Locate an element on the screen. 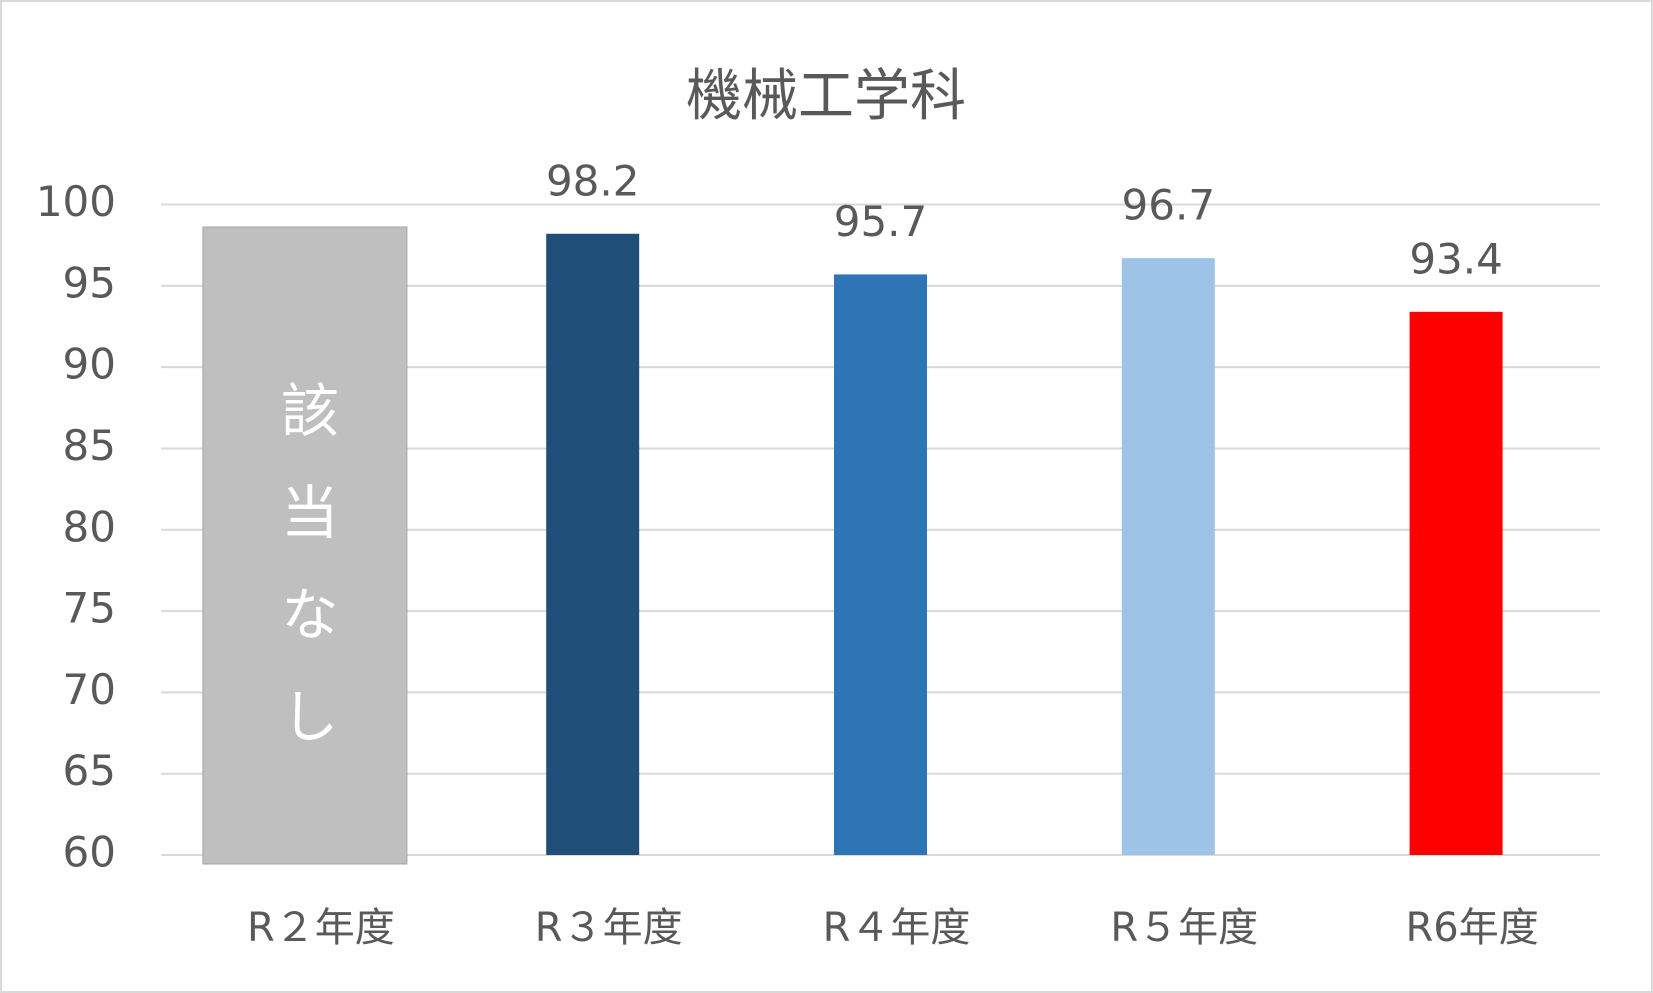  x-tick-label: R４年度 is located at coordinates (897, 928).